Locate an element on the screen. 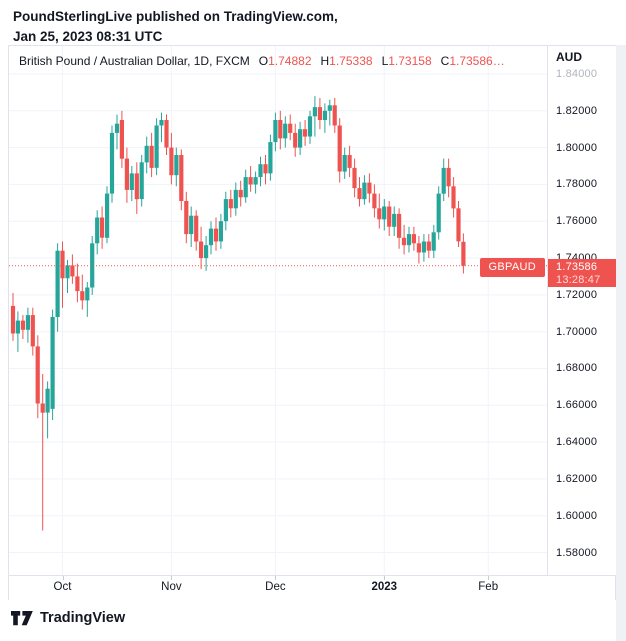  price-axis-label: 1.78000 is located at coordinates (577, 184).